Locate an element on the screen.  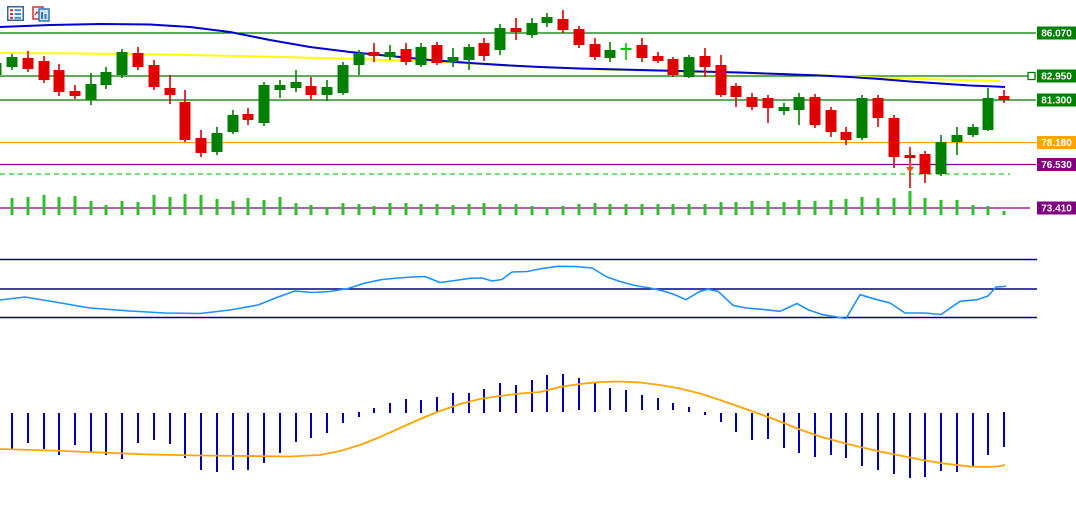
sell-arrow-marker is located at coordinates (910, 168).